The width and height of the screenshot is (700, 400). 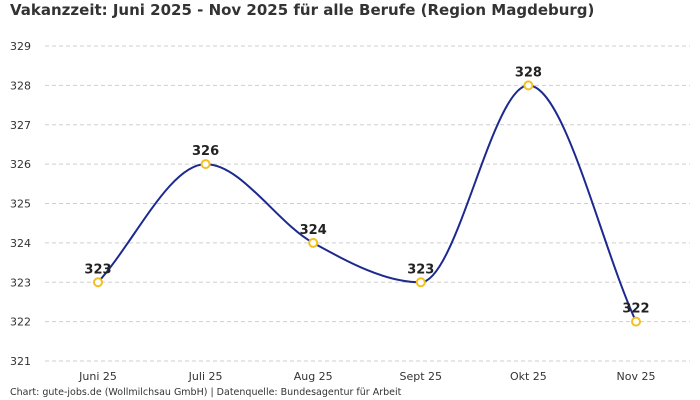 What do you see at coordinates (421, 376) in the screenshot?
I see `x-tick-label: Sept 25` at bounding box center [421, 376].